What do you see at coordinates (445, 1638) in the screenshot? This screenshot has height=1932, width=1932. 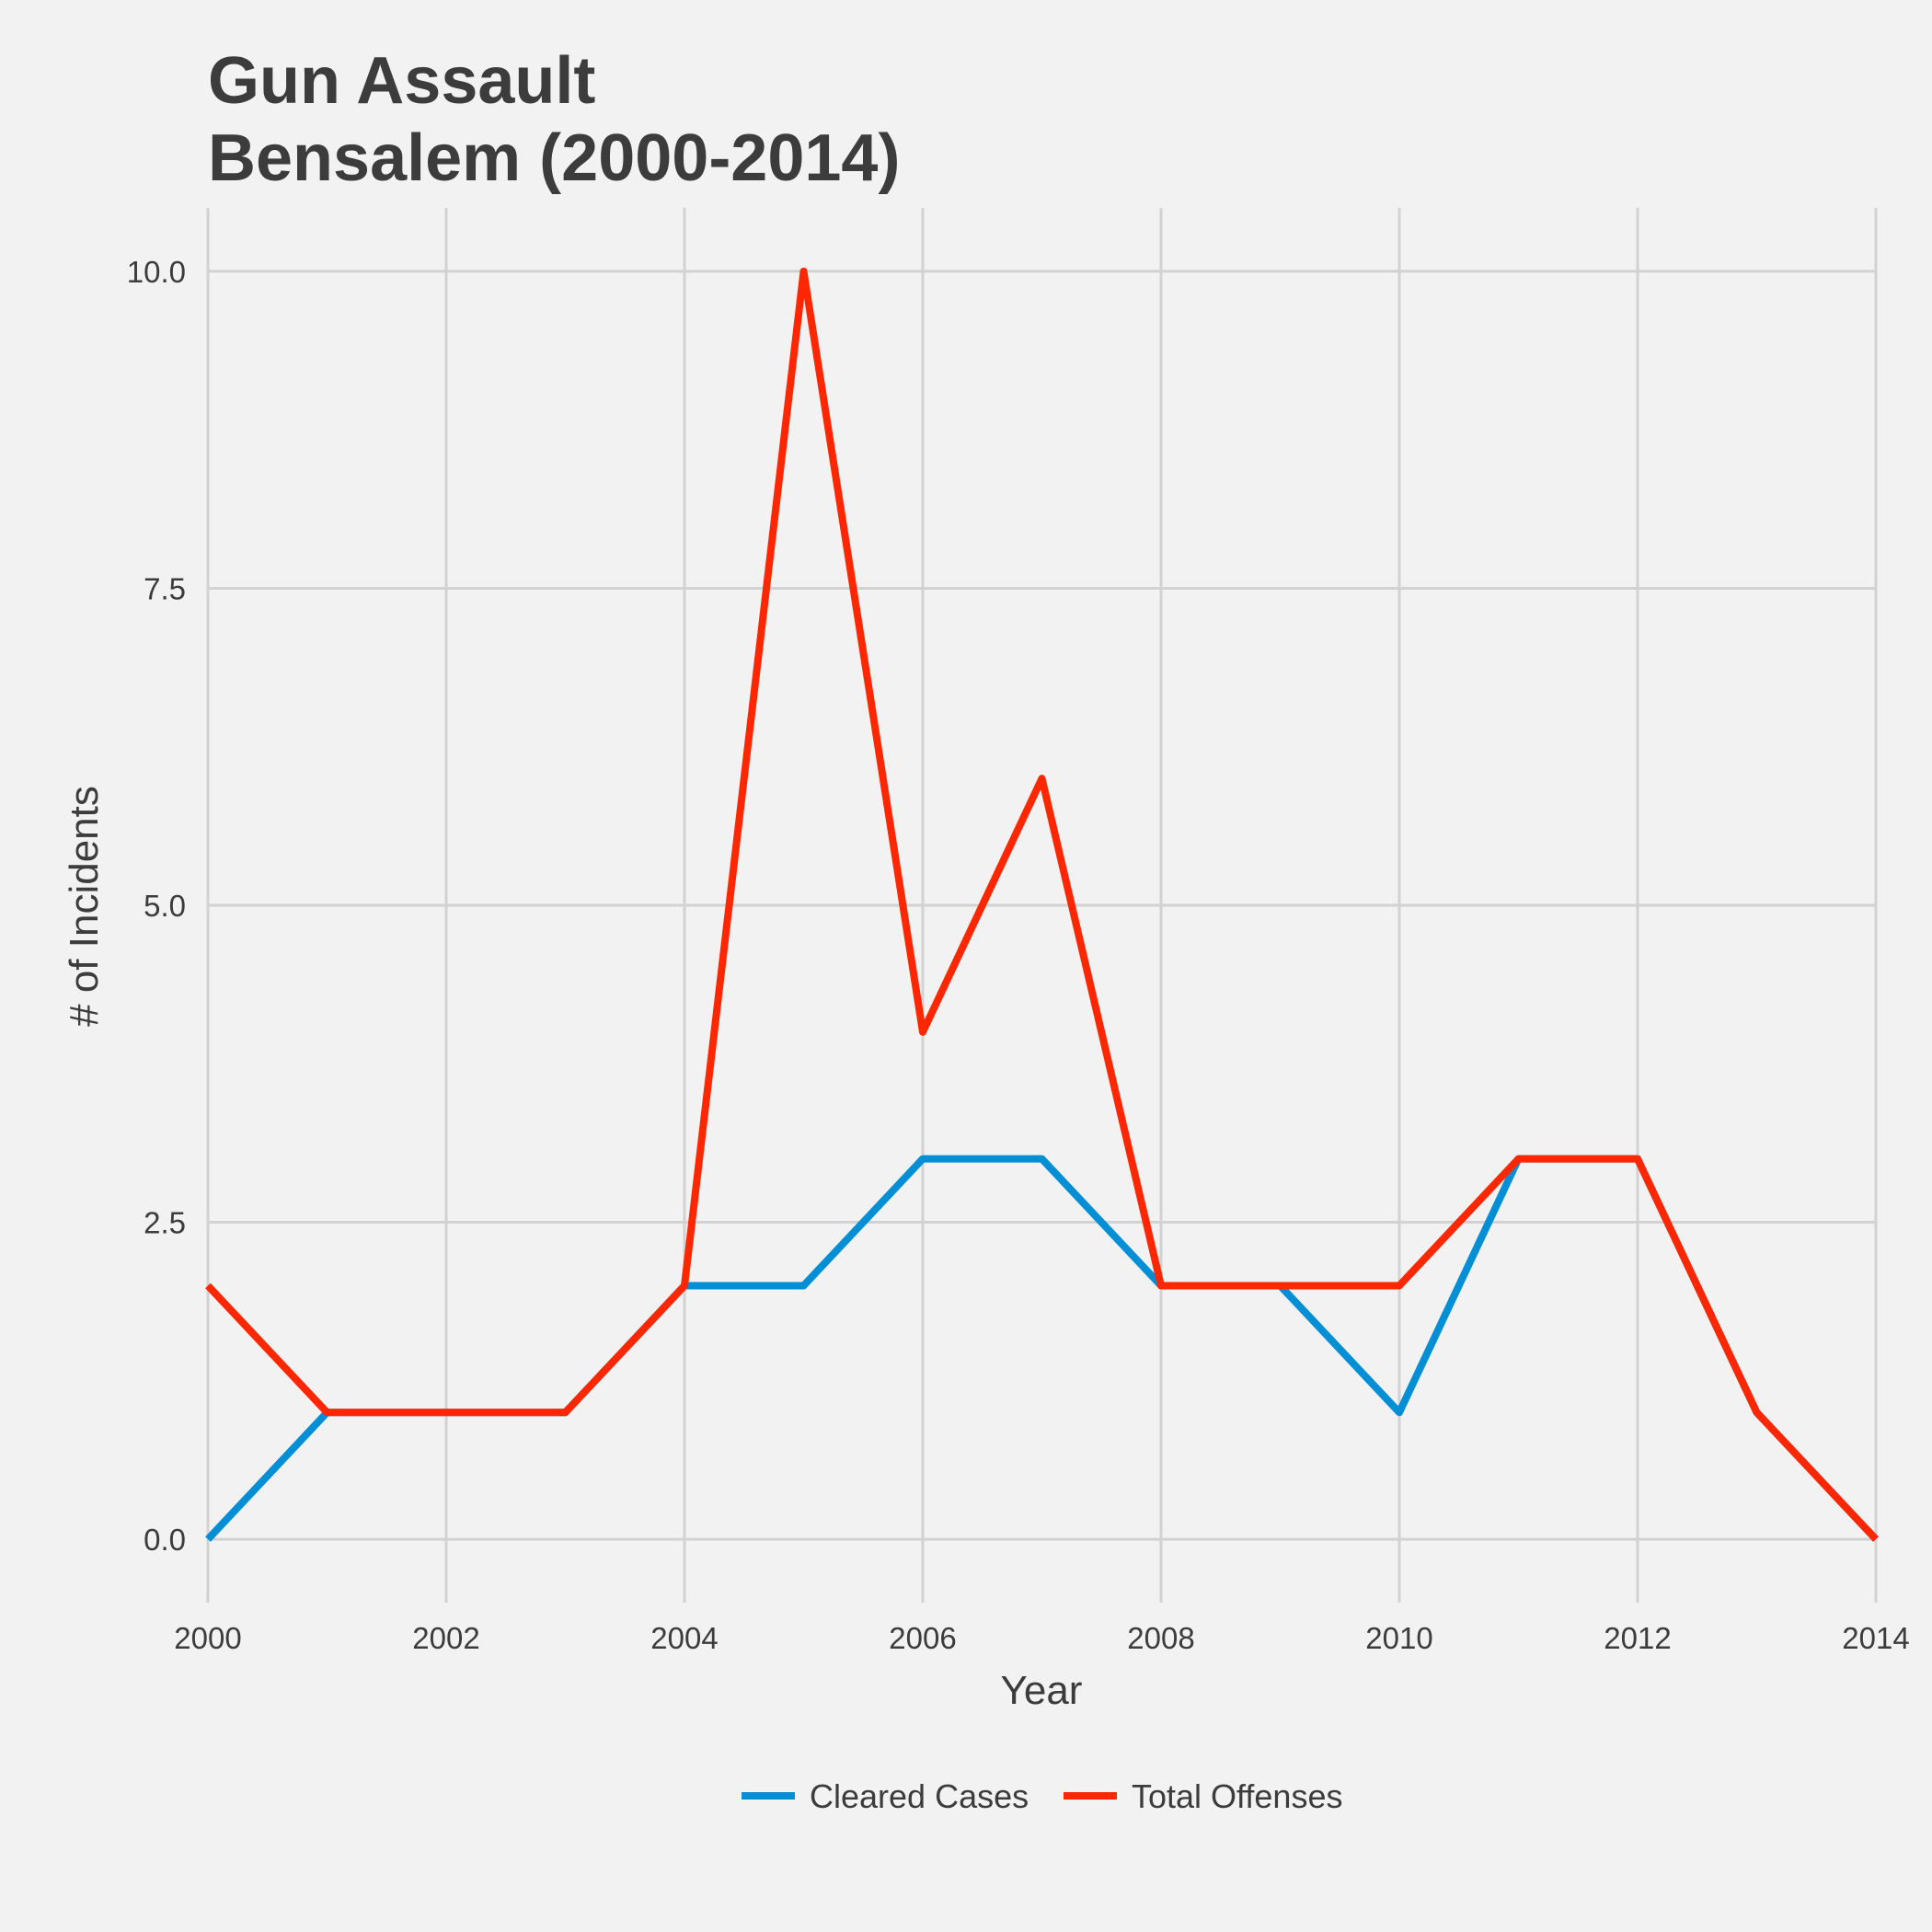 I see `x-tick-label: 2002` at bounding box center [445, 1638].